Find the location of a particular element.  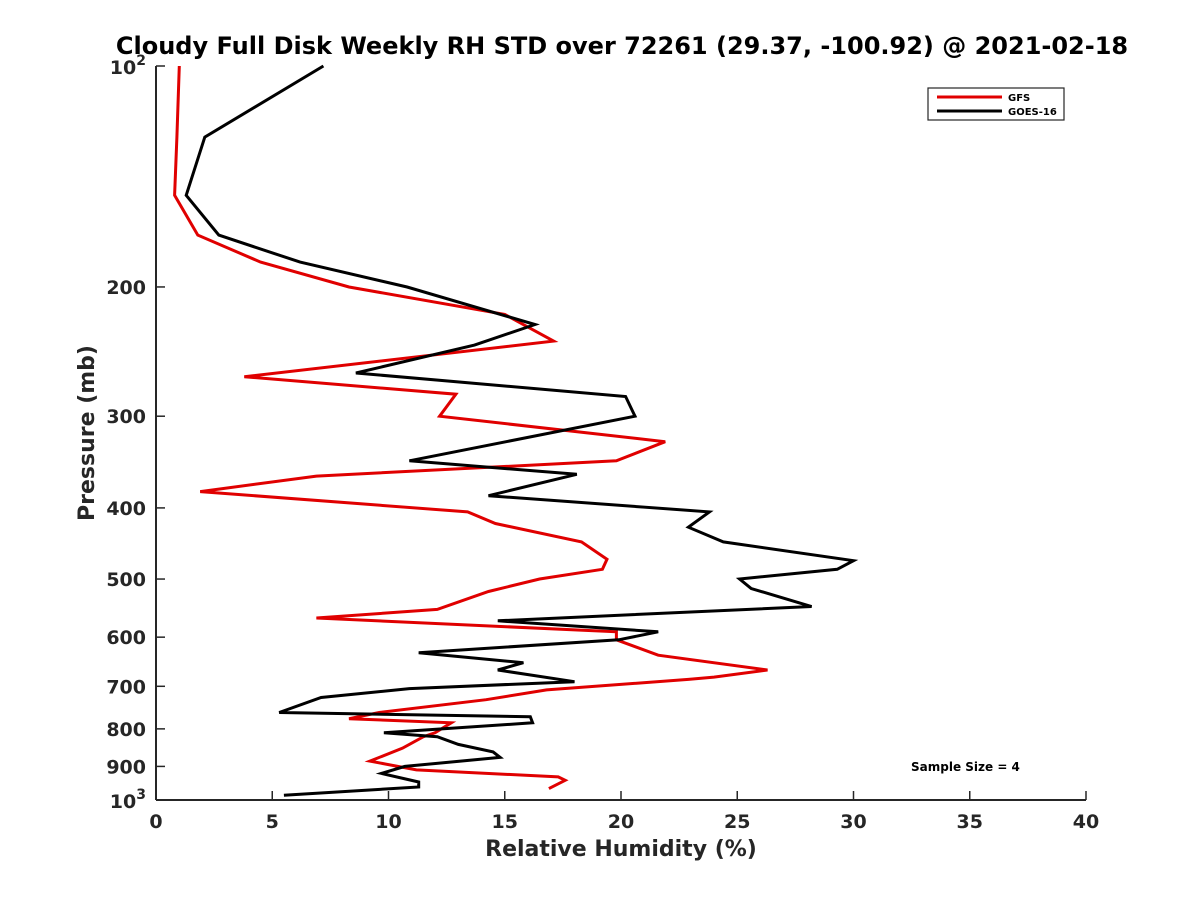

y-tick-label: 800 is located at coordinates (126, 730).